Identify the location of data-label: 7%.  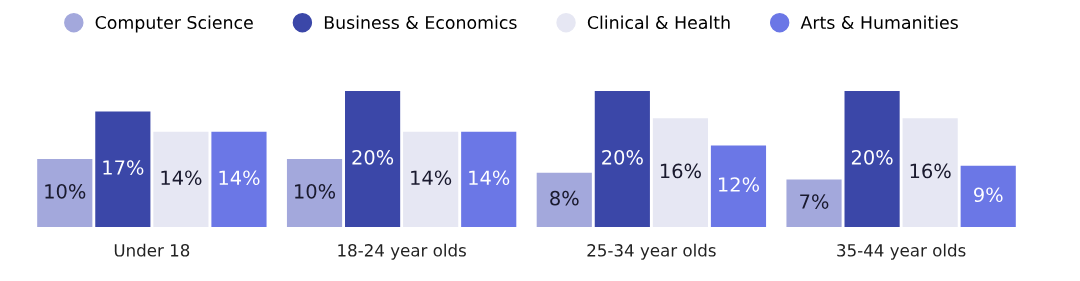
(814, 201).